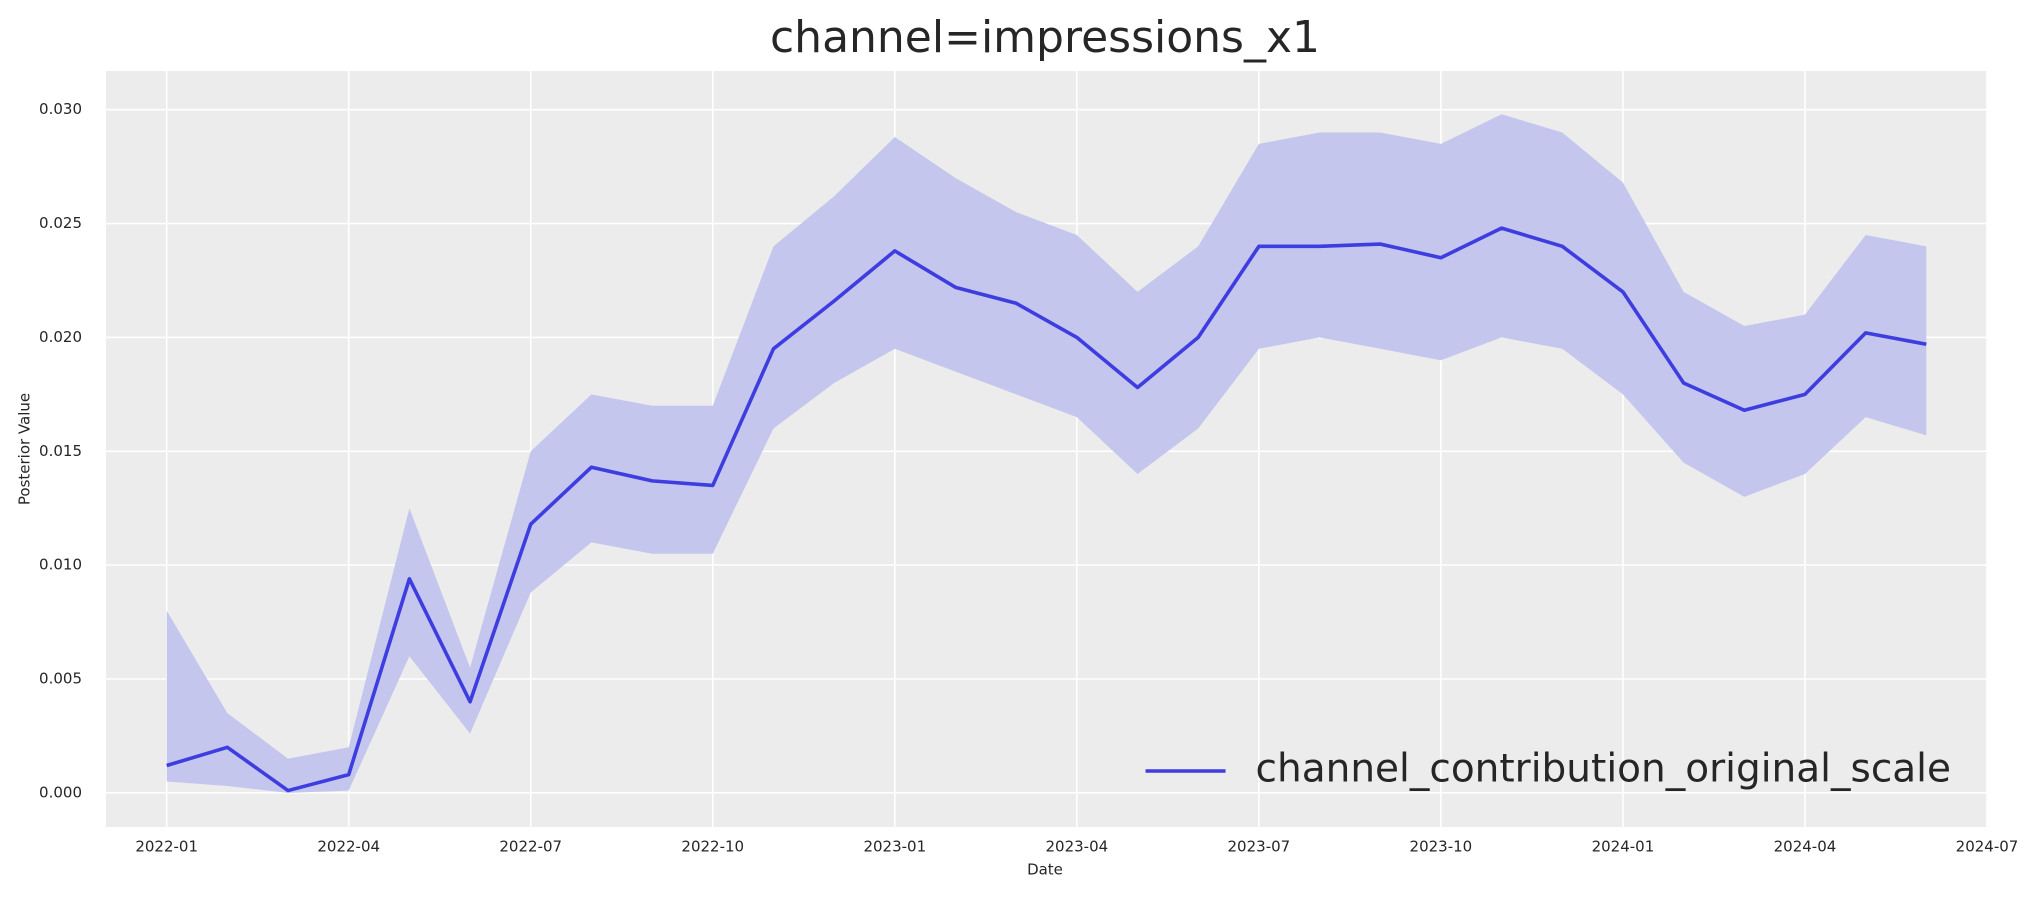 This screenshot has height=899, width=2023. What do you see at coordinates (166, 847) in the screenshot?
I see `x-tick-label: 2022-01` at bounding box center [166, 847].